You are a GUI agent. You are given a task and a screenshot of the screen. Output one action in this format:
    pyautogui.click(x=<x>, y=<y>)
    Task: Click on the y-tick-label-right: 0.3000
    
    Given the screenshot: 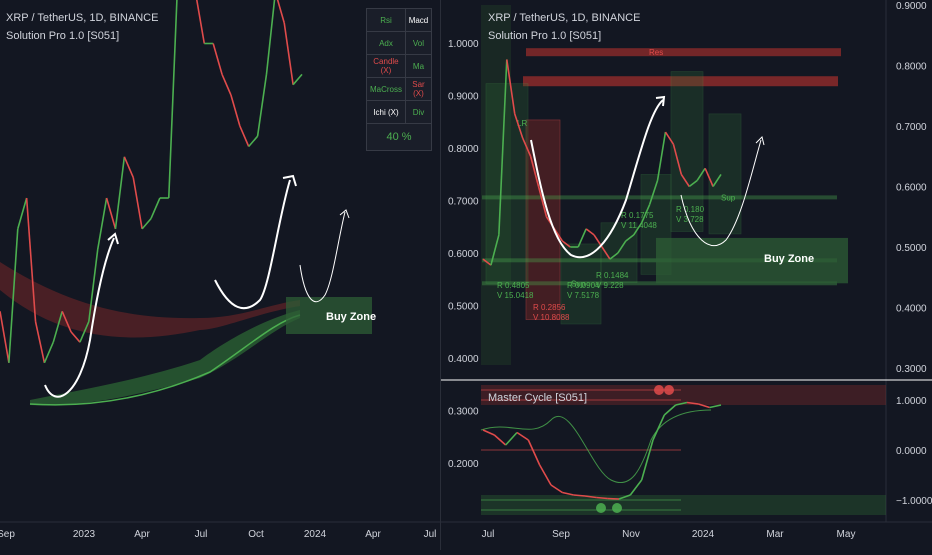 What is the action you would take?
    pyautogui.click(x=911, y=369)
    